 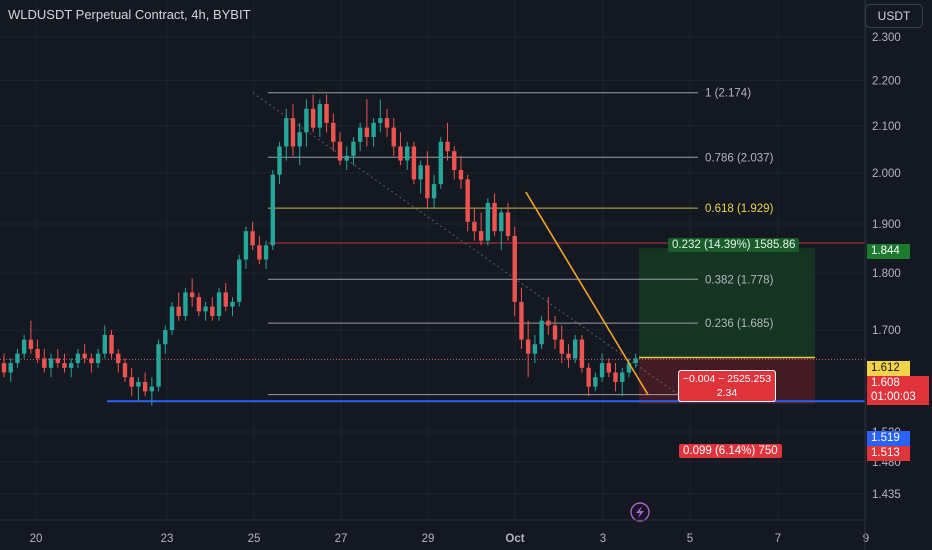 What do you see at coordinates (888, 368) in the screenshot?
I see `price-badge-entry: 1.612` at bounding box center [888, 368].